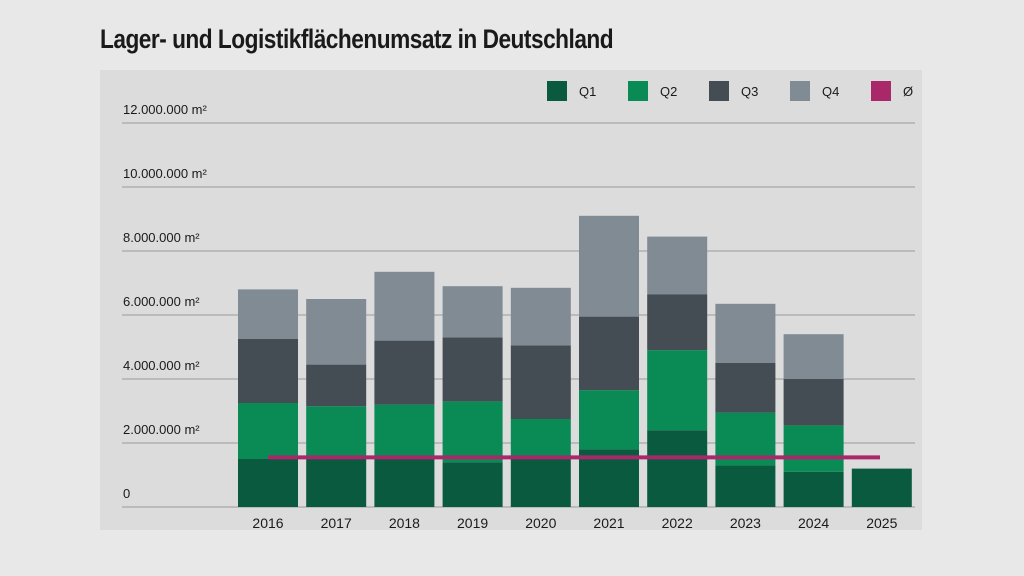  What do you see at coordinates (404, 522) in the screenshot?
I see `x-tick-label: 2018` at bounding box center [404, 522].